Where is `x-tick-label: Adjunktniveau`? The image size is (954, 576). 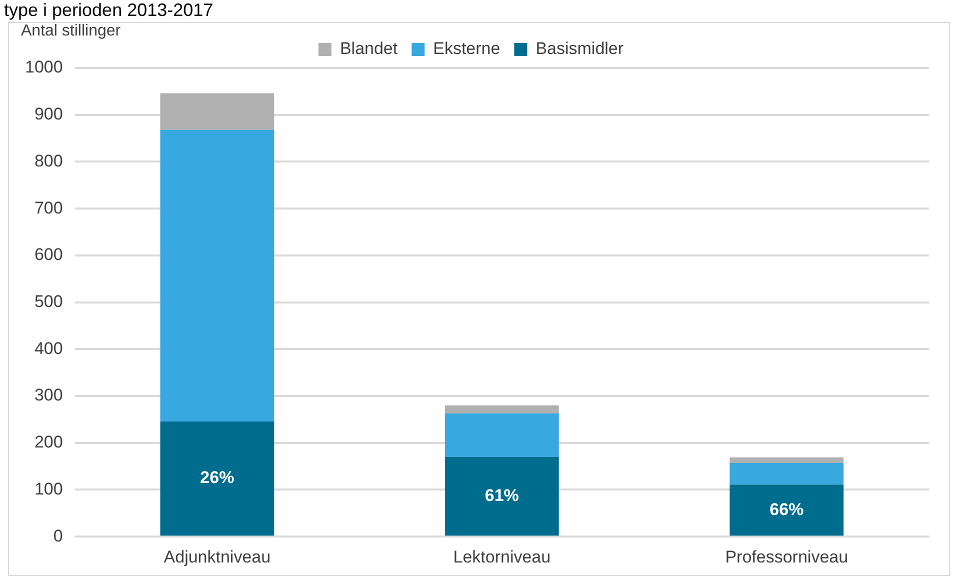 x-tick-label: Adjunktniveau is located at coordinates (217, 556).